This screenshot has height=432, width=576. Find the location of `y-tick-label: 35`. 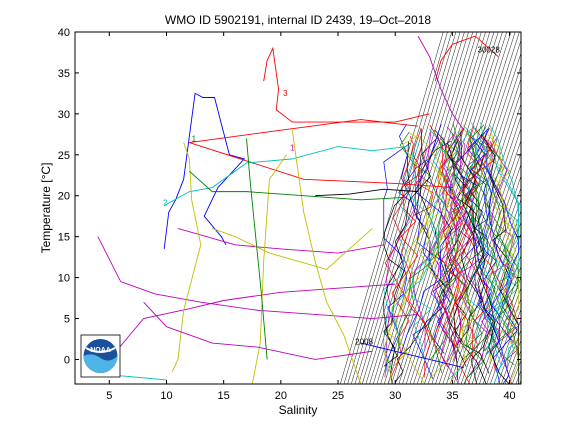

y-tick-label: 35 is located at coordinates (64, 74).